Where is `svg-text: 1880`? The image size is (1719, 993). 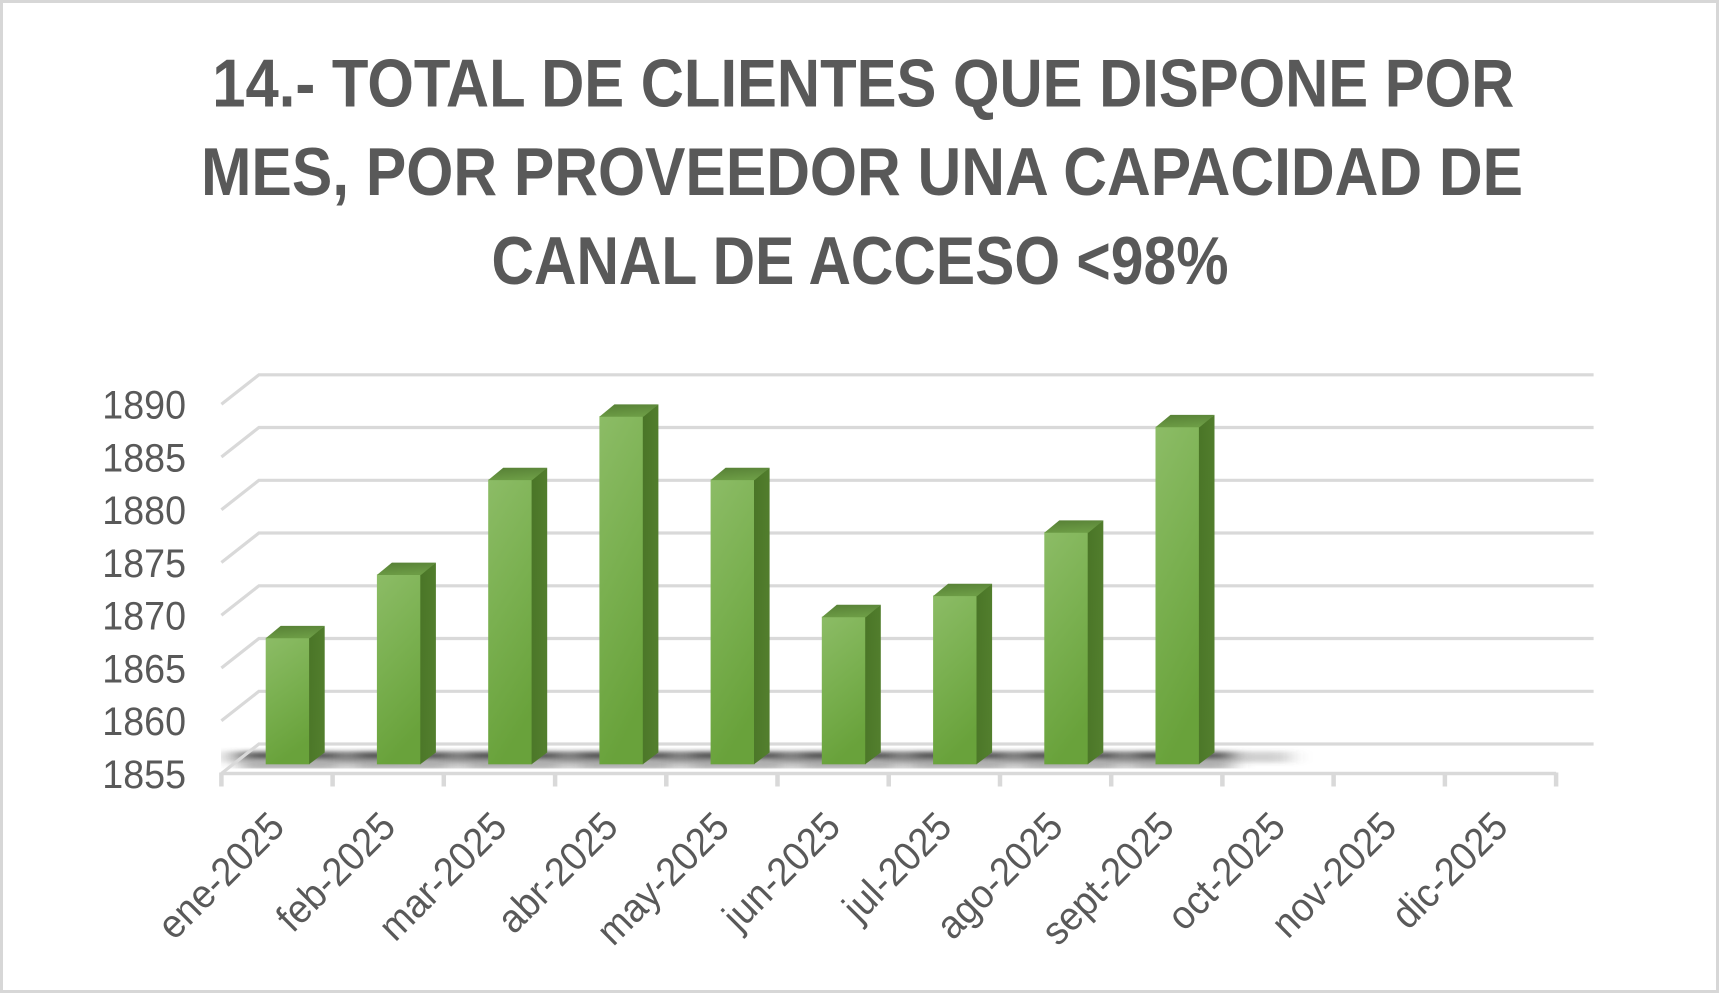
svg-text: 1880 is located at coordinates (144, 511).